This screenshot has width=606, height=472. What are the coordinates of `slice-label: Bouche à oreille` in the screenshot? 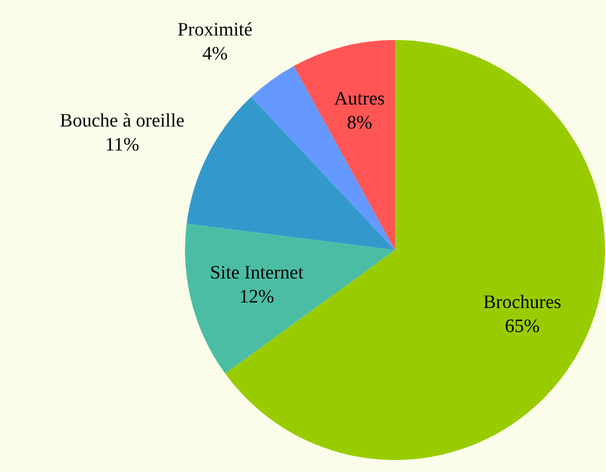 It's located at (122, 121).